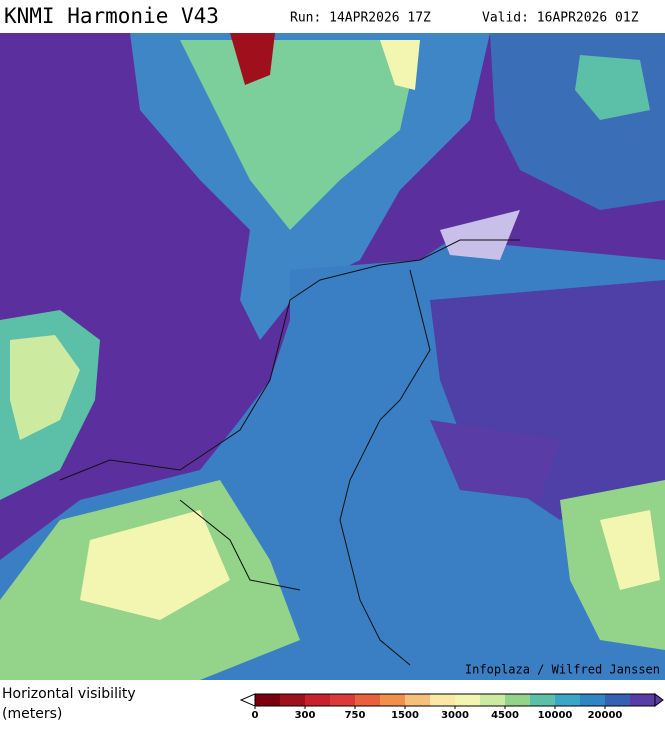 This screenshot has width=665, height=735. What do you see at coordinates (111, 16) in the screenshot?
I see `title: KNMI Harmonie V43` at bounding box center [111, 16].